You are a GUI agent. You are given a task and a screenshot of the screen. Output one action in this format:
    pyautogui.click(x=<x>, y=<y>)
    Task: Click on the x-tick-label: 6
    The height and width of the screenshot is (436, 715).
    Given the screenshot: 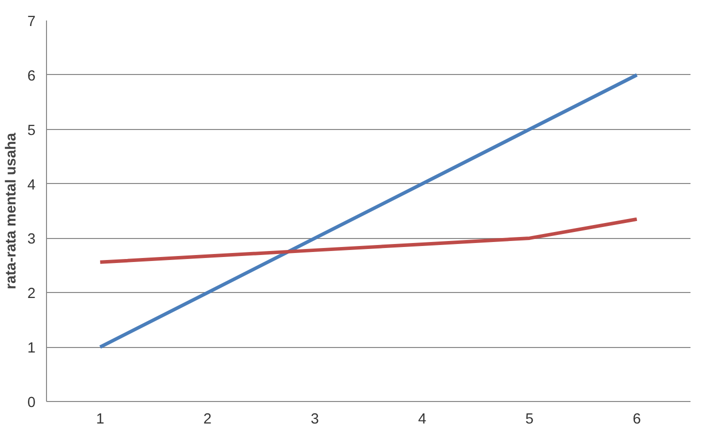 What is the action you would take?
    pyautogui.click(x=636, y=420)
    